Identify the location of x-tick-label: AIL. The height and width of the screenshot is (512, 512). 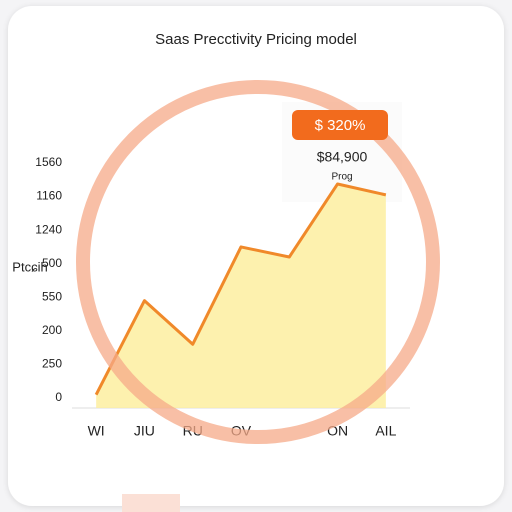
(385, 431).